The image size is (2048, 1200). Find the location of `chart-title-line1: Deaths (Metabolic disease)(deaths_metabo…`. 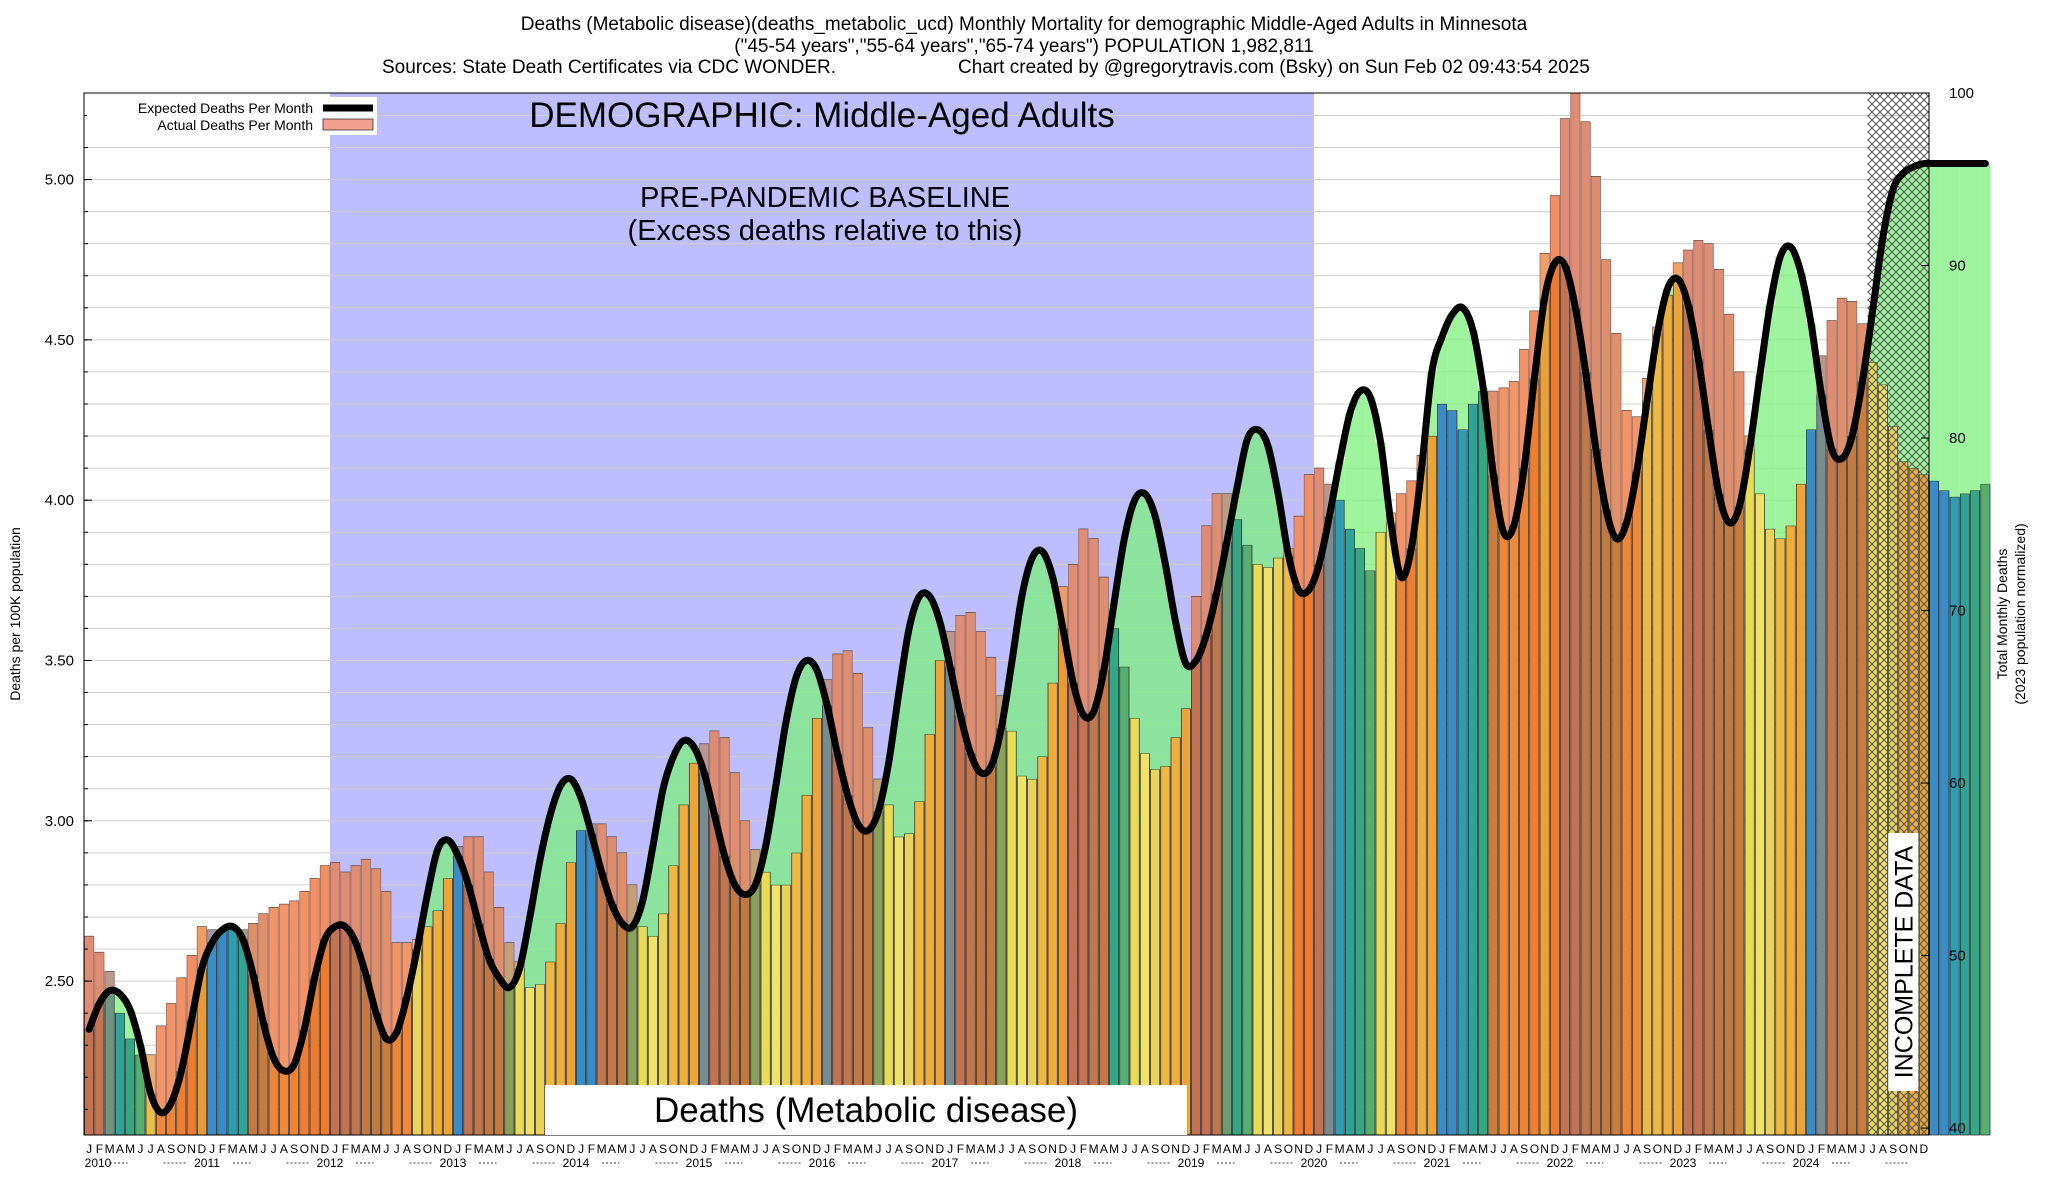

chart-title-line1: Deaths (Metabolic disease)(deaths_metabo… is located at coordinates (1024, 24).